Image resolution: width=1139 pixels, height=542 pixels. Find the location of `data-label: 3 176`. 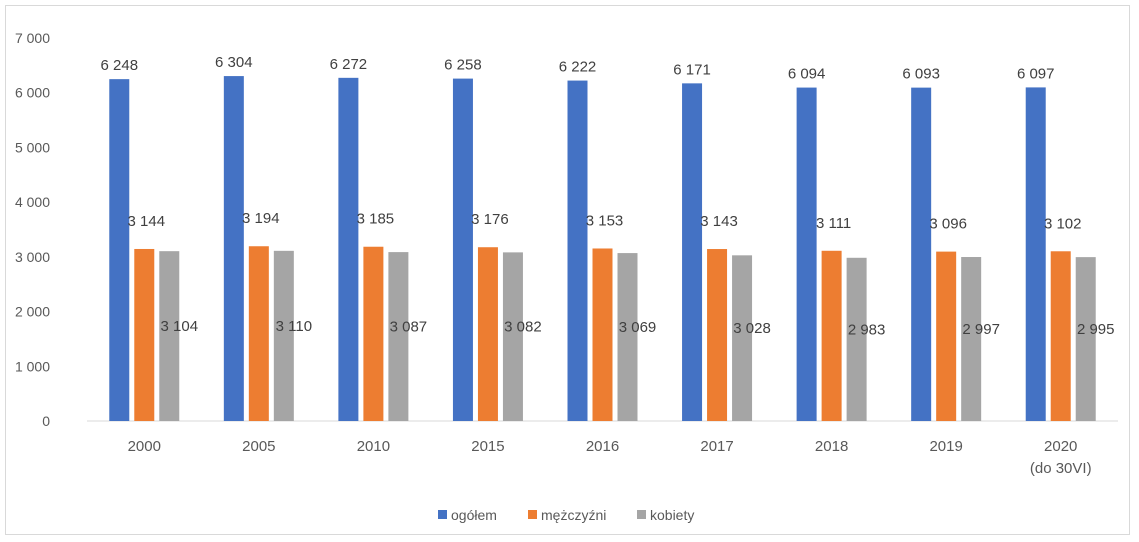

data-label: 3 176 is located at coordinates (490, 219).